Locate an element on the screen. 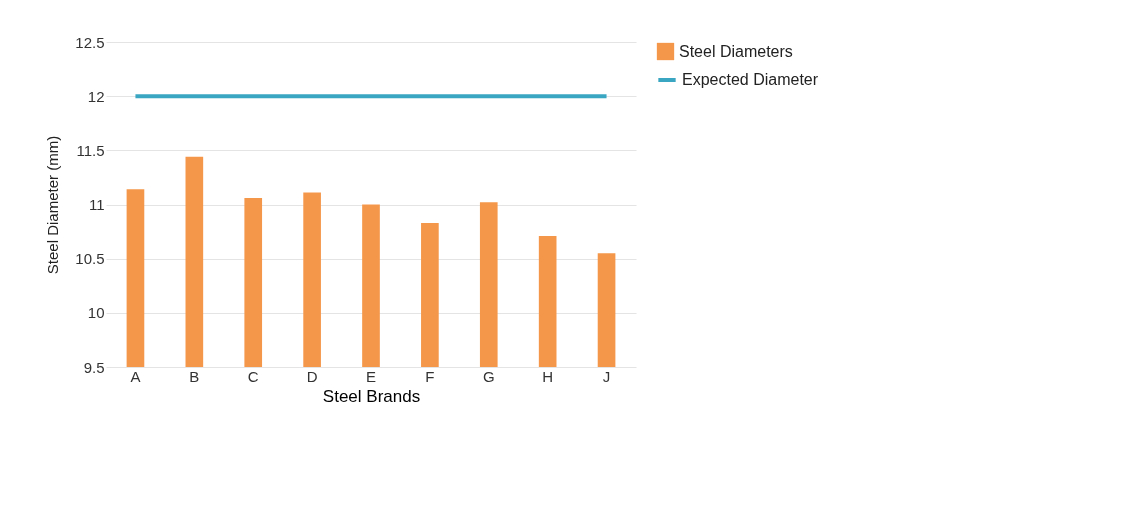 Image resolution: width=1123 pixels, height=506 pixels. y-tick-label: 9.5 is located at coordinates (94, 367).